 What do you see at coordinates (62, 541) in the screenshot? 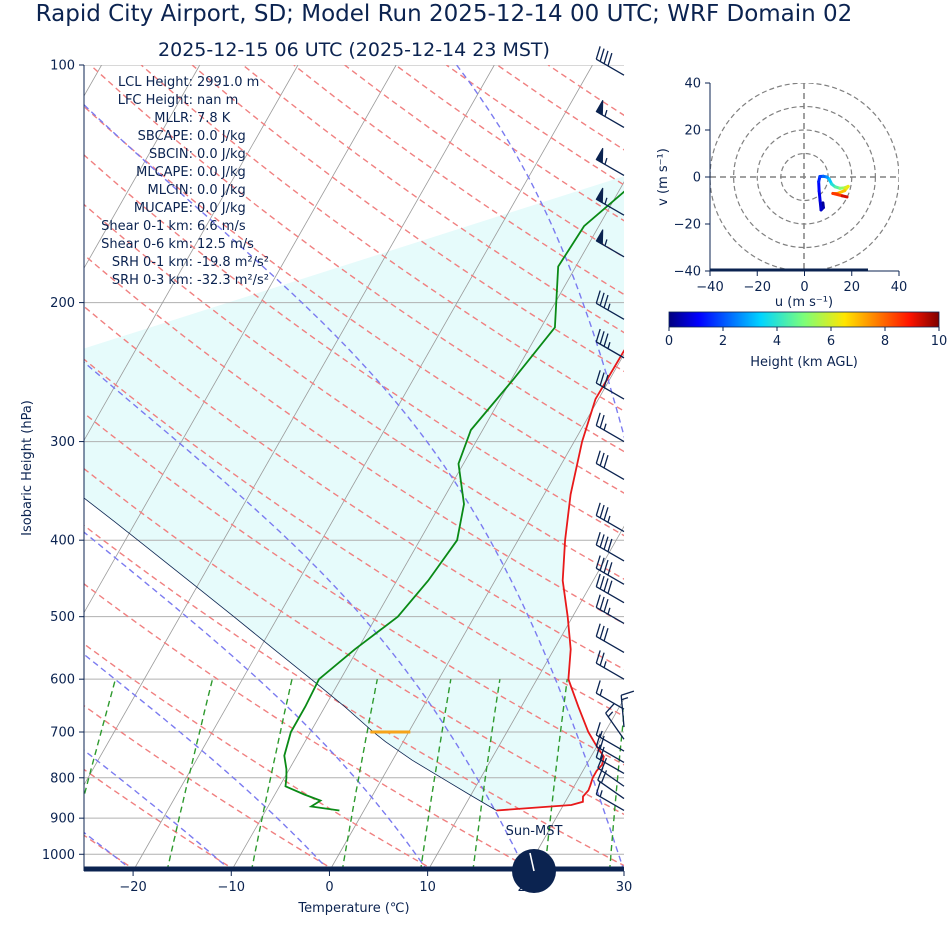
I see `pressure-tick-label: 400` at bounding box center [62, 541].